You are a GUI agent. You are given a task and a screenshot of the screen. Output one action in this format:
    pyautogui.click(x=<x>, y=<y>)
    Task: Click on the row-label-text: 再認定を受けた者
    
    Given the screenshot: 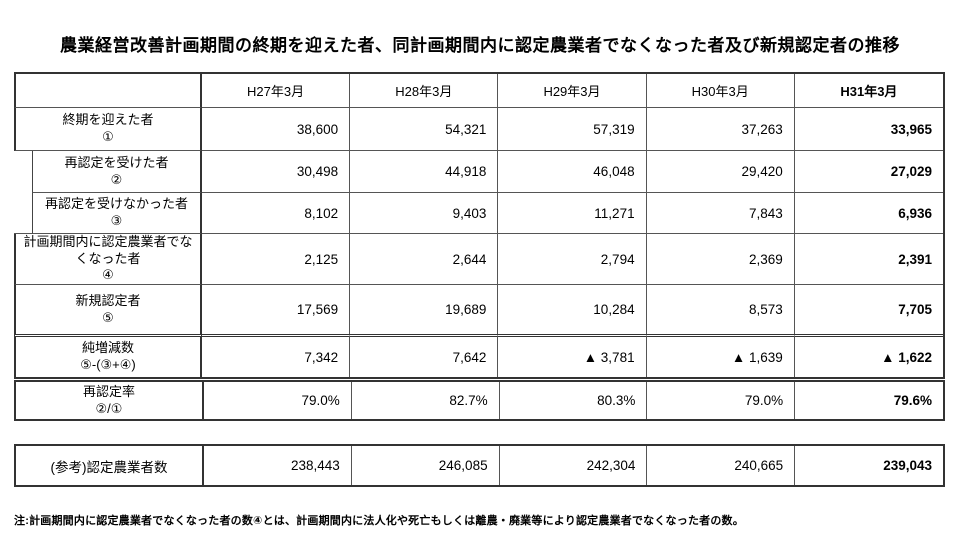 What is the action you would take?
    pyautogui.click(x=116, y=162)
    